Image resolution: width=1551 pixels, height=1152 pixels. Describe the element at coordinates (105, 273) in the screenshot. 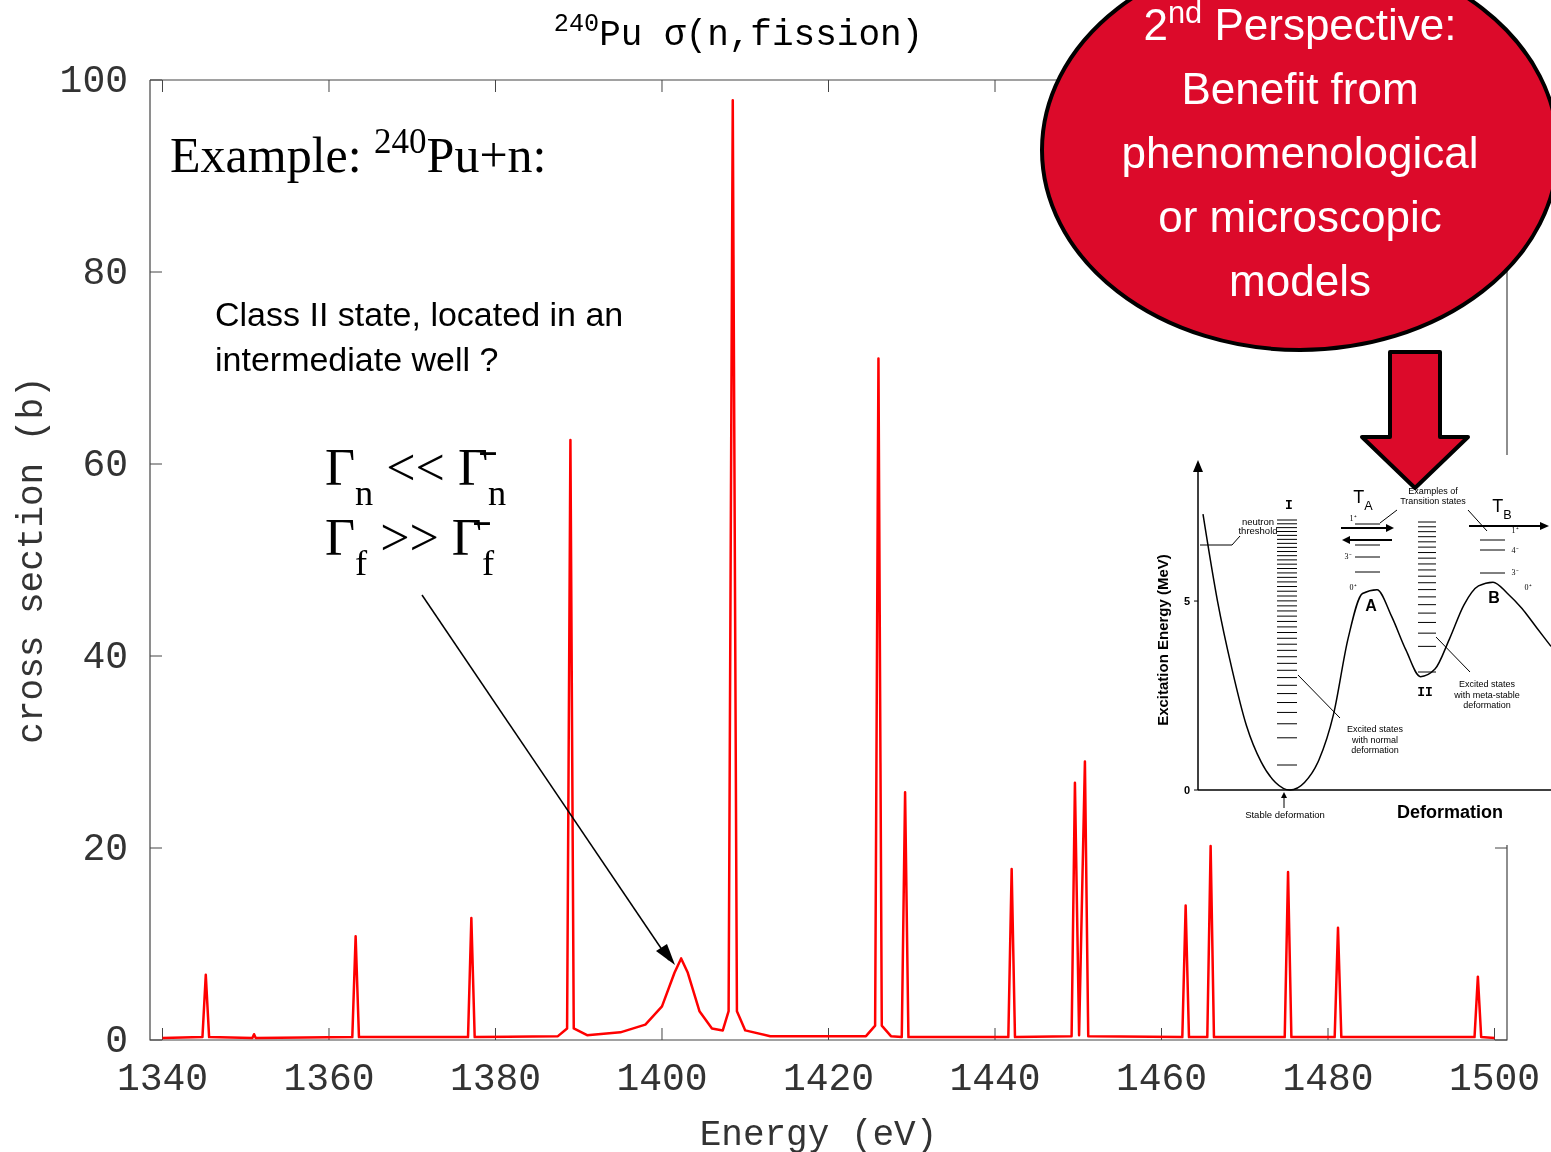

I see `y-tick-label: 80` at that location.